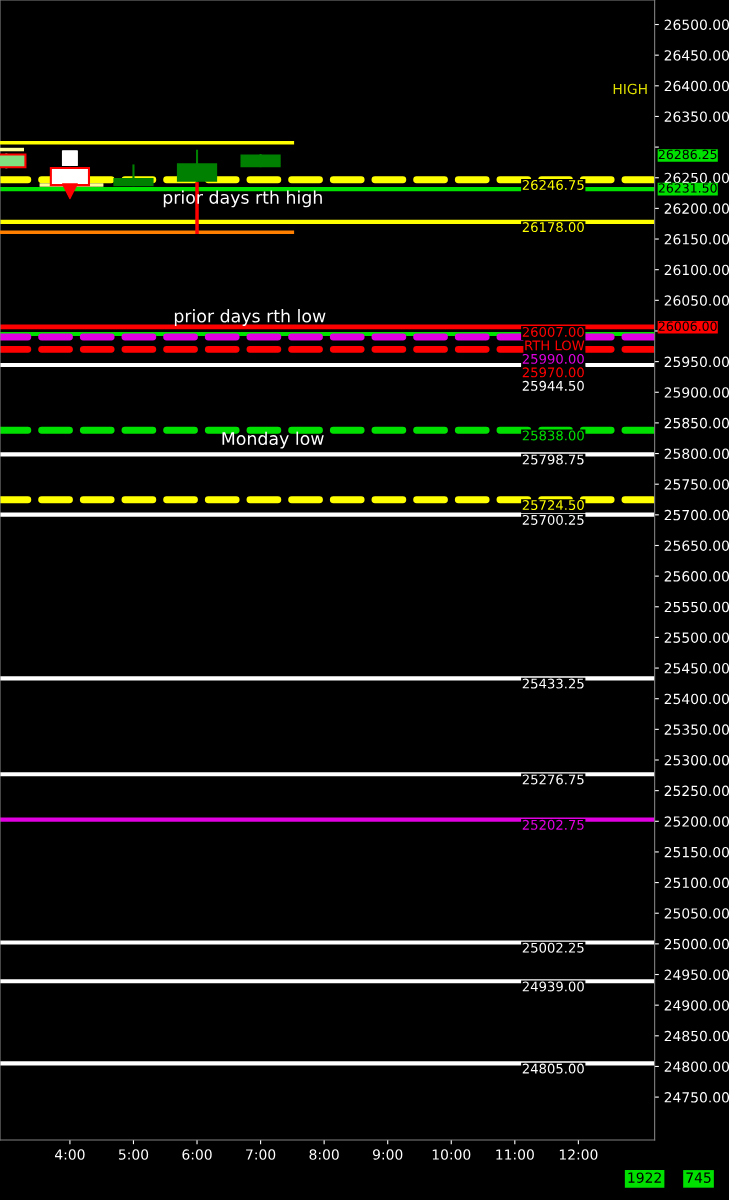 Image resolution: width=729 pixels, height=1200 pixels. Describe the element at coordinates (696, 55) in the screenshot. I see `y-tick-label: 26450.00` at that location.